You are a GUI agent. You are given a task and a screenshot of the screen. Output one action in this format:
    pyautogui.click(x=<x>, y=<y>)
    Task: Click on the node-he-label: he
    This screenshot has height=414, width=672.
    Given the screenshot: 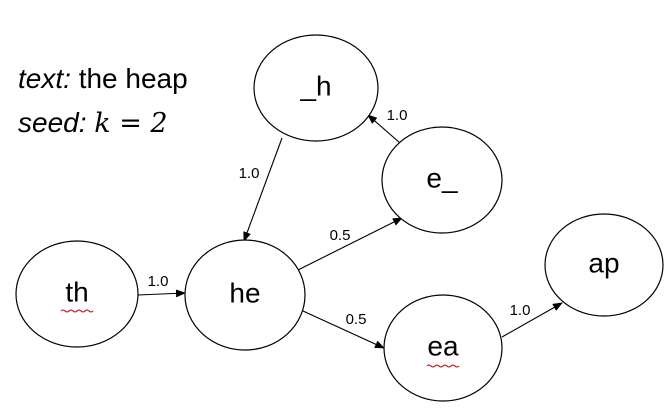 What is the action you would take?
    pyautogui.click(x=244, y=292)
    